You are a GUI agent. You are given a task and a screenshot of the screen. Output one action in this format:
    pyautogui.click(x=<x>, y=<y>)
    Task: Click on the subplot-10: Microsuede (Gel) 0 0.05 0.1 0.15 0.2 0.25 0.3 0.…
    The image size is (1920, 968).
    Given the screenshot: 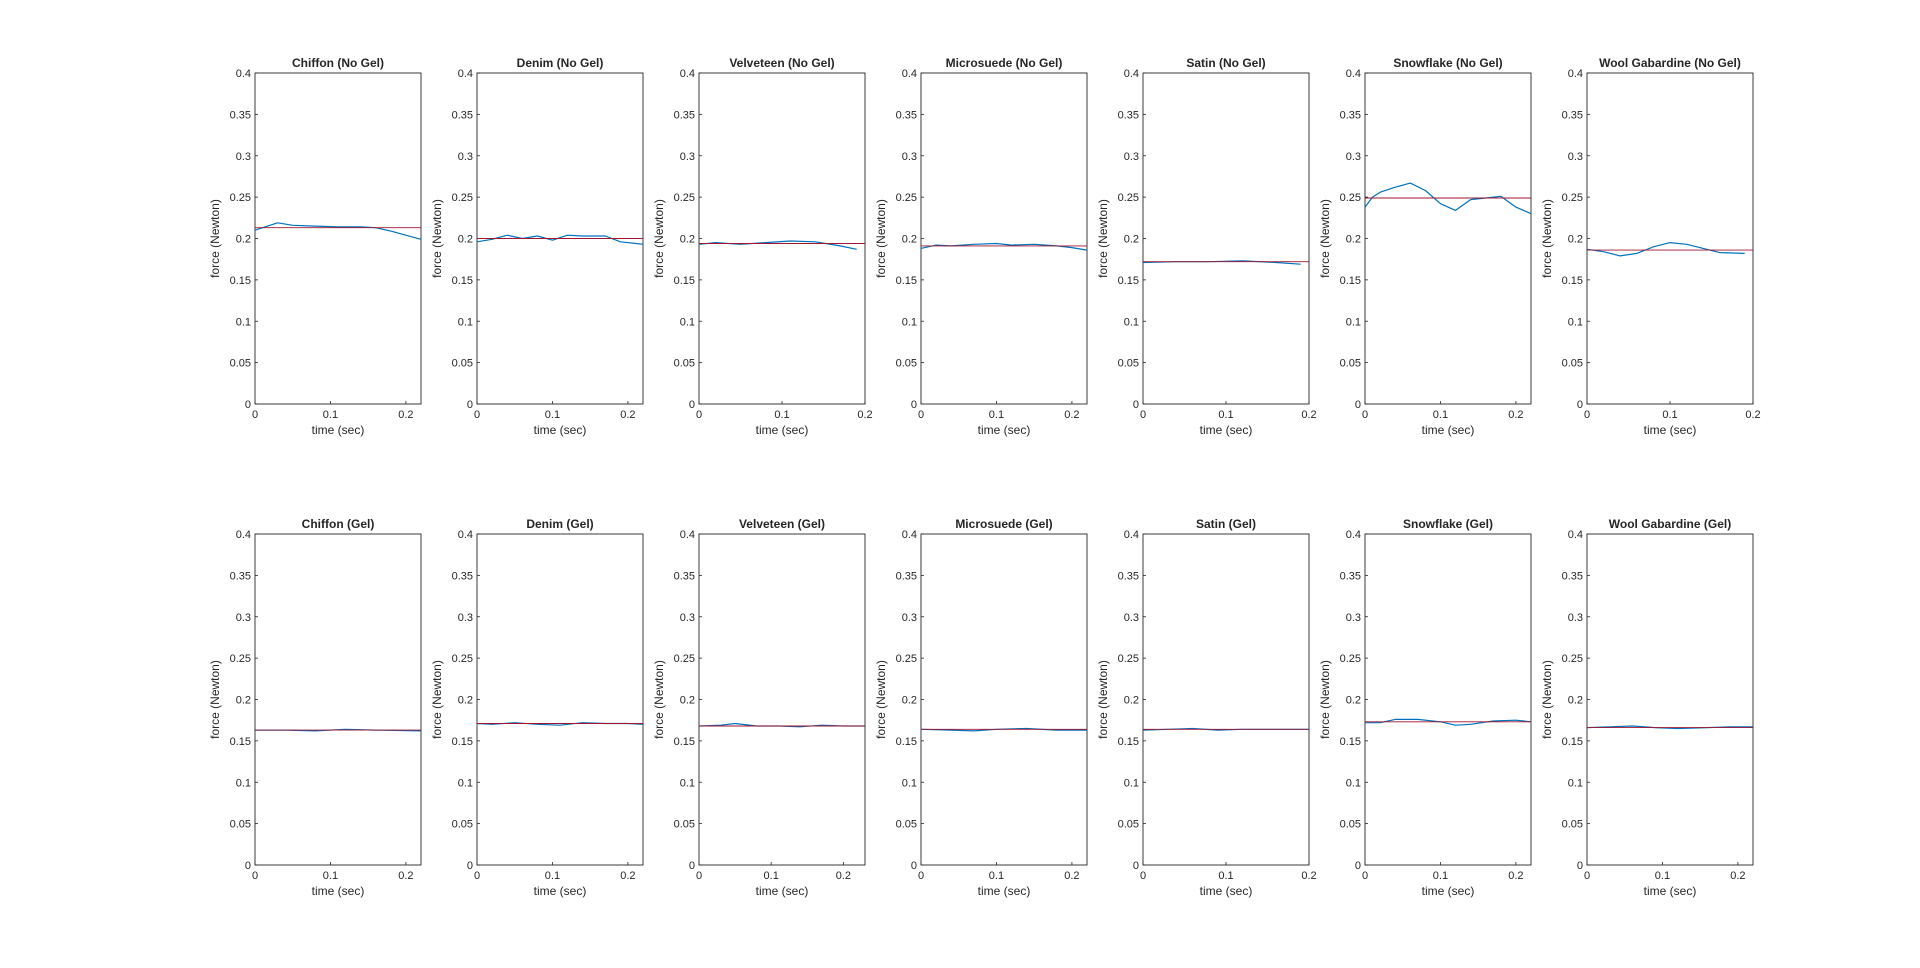 What is the action you would take?
    pyautogui.click(x=981, y=707)
    